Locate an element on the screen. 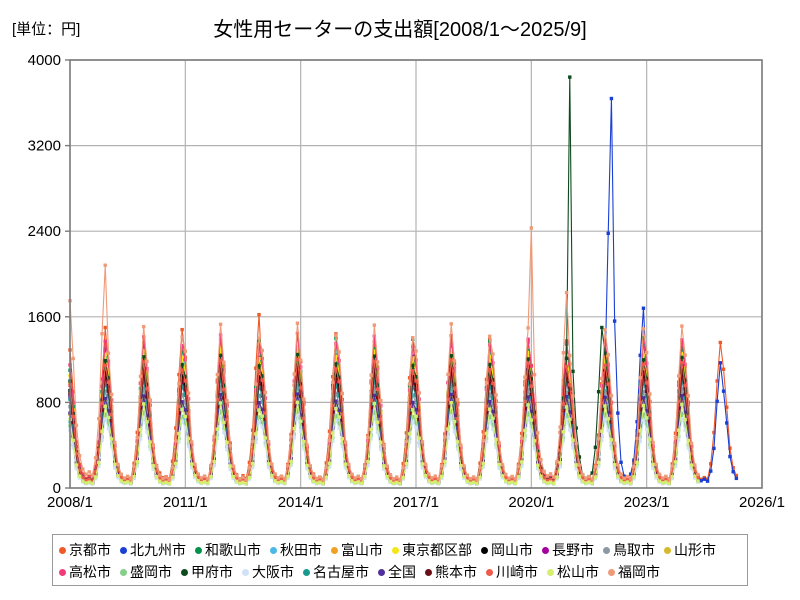 Image resolution: width=800 pixels, height=600 pixels. legend-item: 川崎市 is located at coordinates (512, 572).